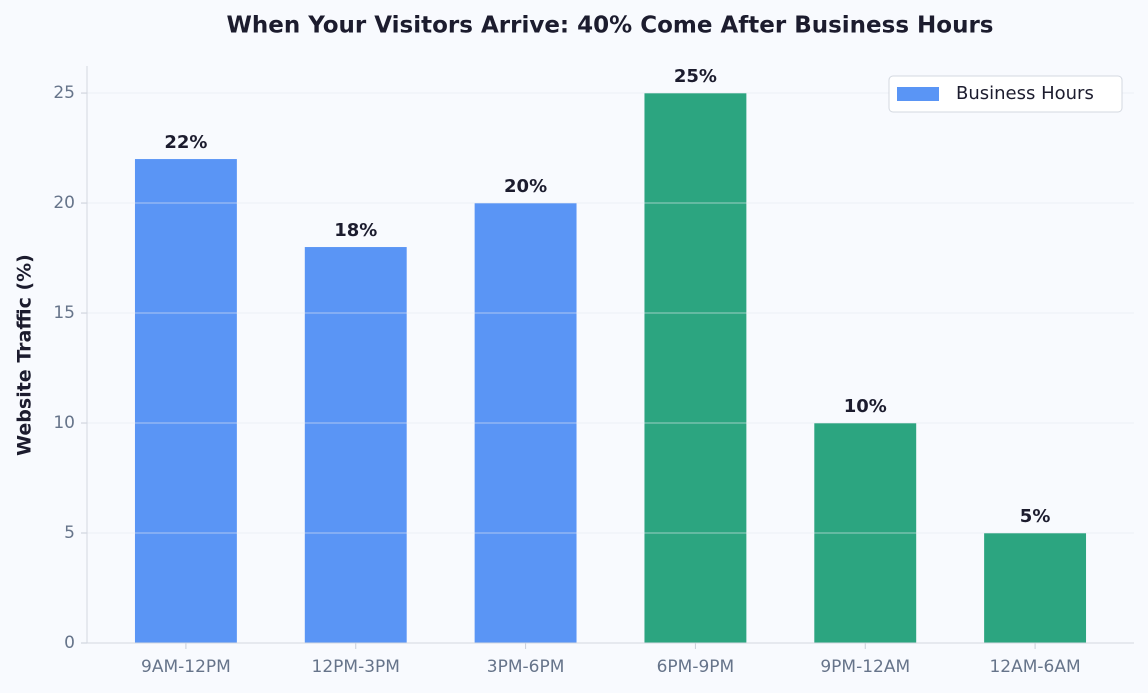  Describe the element at coordinates (918, 94) in the screenshot. I see `legend-swatch` at that location.